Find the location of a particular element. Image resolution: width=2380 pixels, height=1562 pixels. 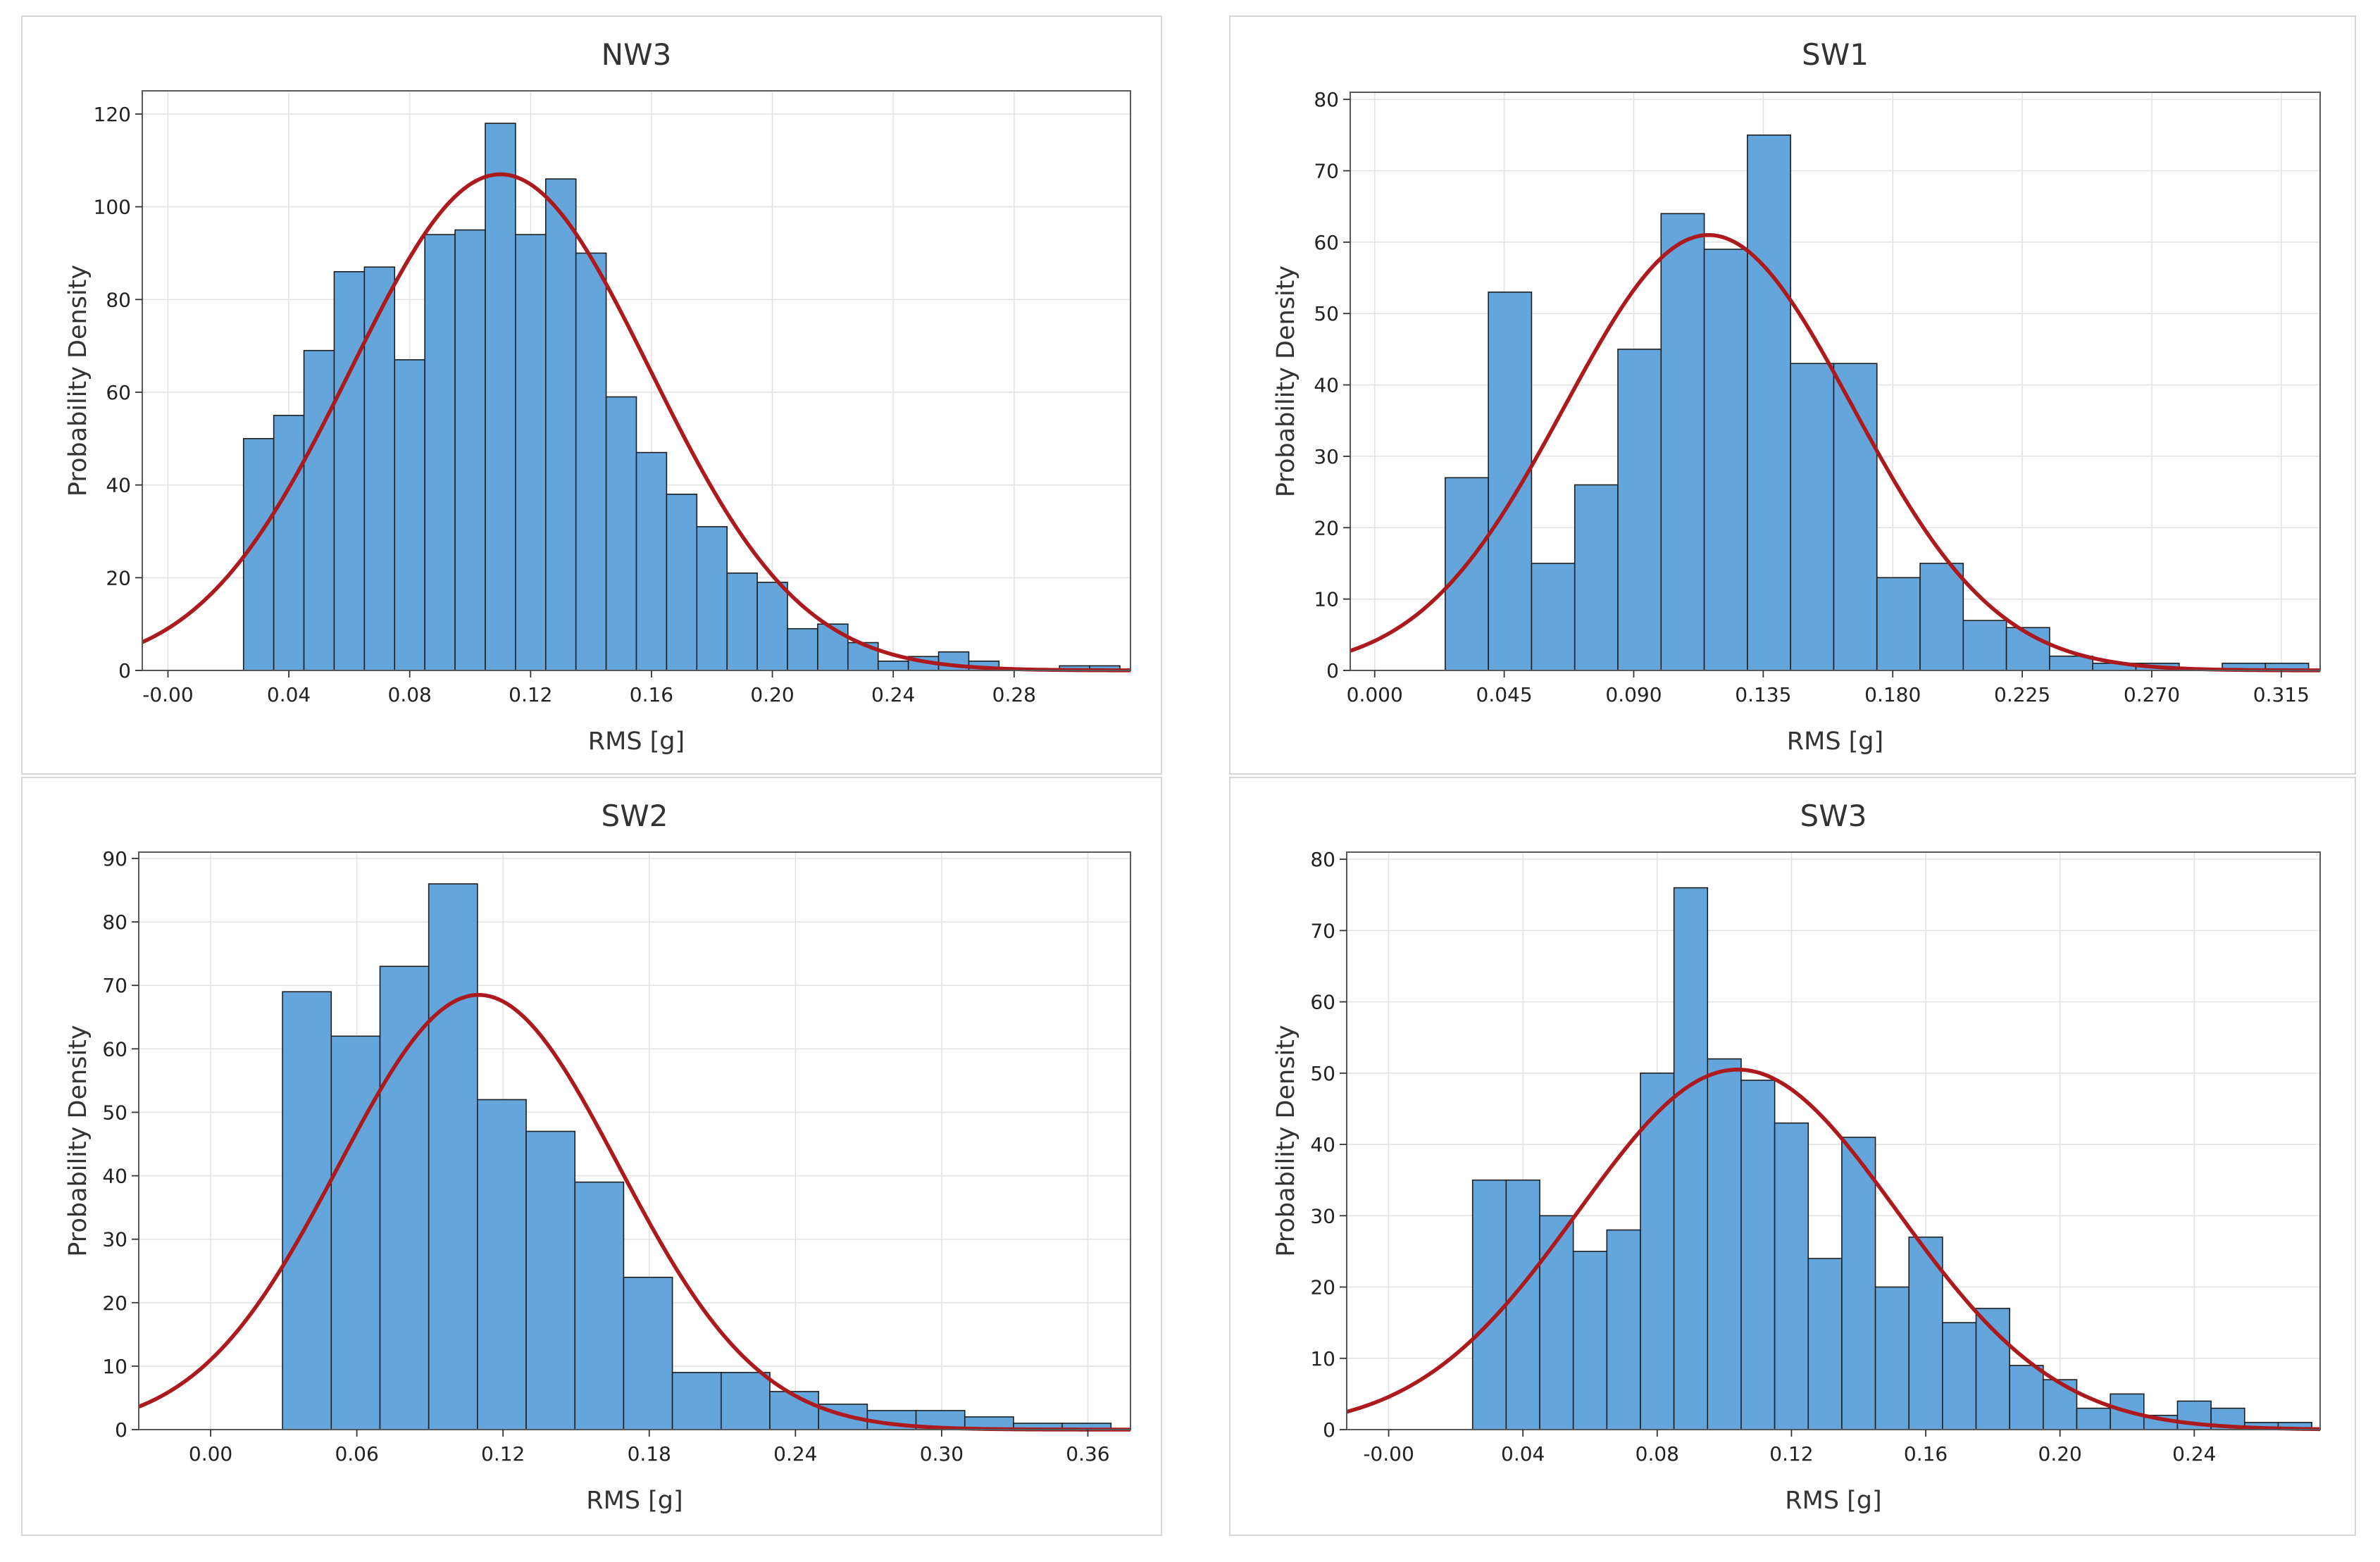

x-tick-label: 0.00 is located at coordinates (210, 1454).